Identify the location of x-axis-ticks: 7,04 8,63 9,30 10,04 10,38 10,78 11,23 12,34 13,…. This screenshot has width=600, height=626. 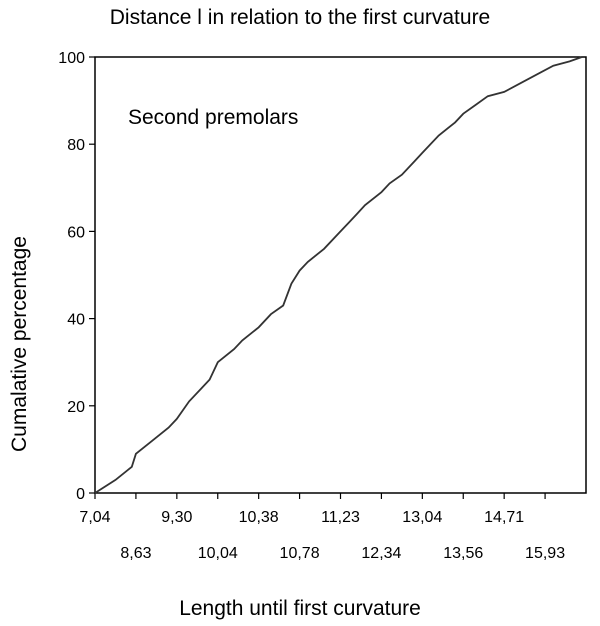
(322, 527).